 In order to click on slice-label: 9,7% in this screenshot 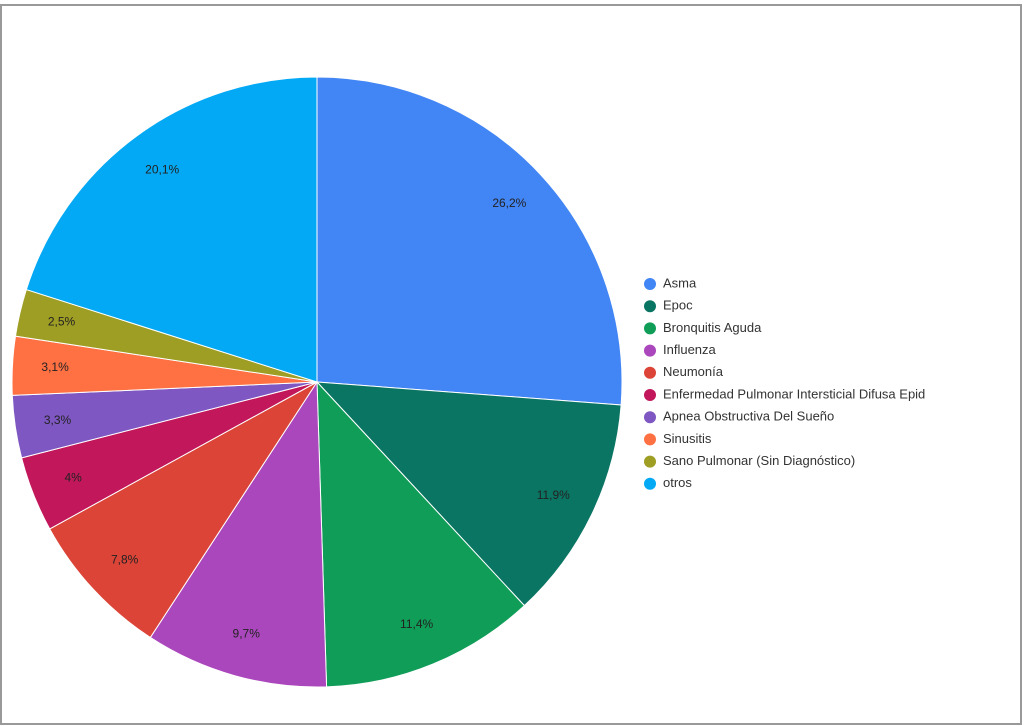, I will do `click(247, 634)`.